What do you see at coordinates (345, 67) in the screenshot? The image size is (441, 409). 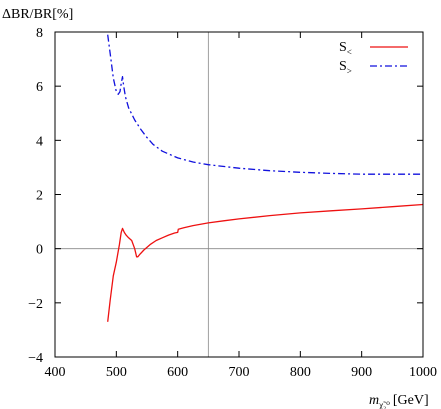 I see `legend-label-s-greater: S>` at bounding box center [345, 67].